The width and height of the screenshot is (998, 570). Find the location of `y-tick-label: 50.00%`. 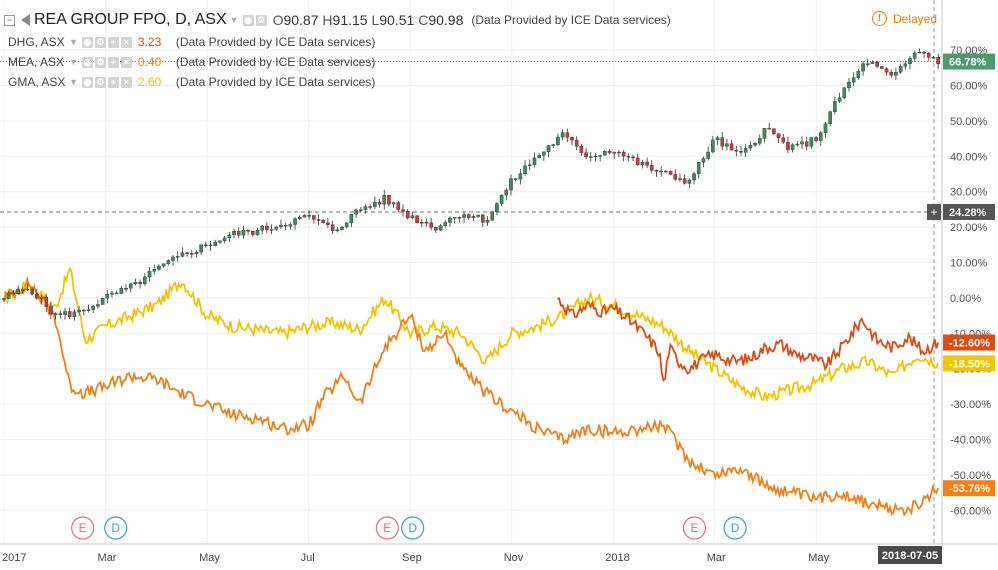

y-tick-label: 50.00% is located at coordinates (969, 122).